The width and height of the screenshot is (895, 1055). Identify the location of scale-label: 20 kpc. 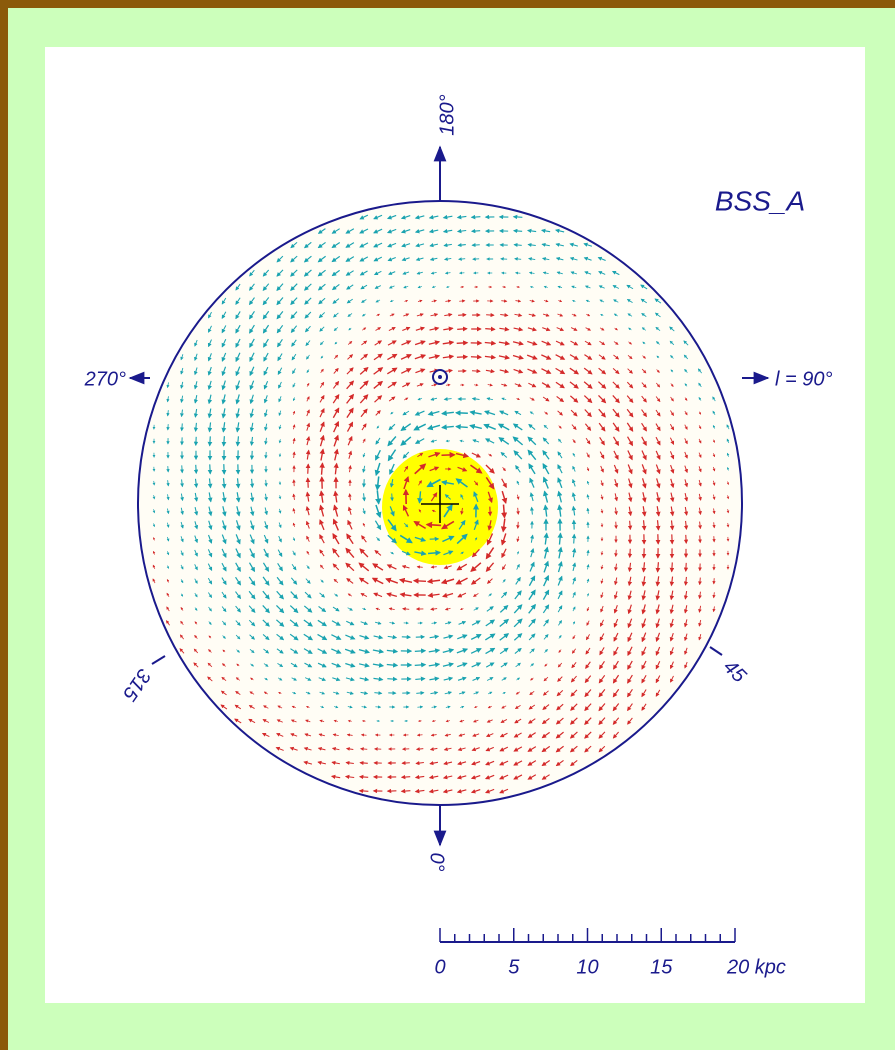
(756, 967).